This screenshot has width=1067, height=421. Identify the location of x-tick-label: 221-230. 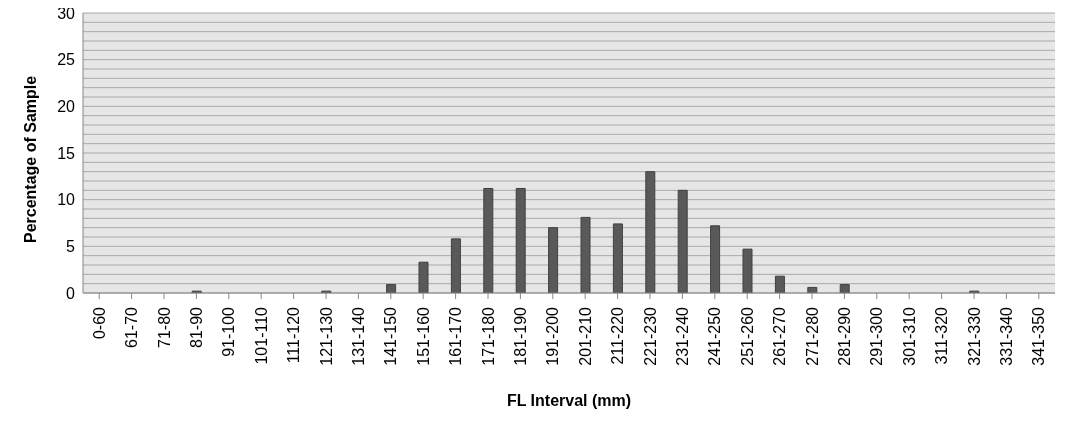
(650, 336).